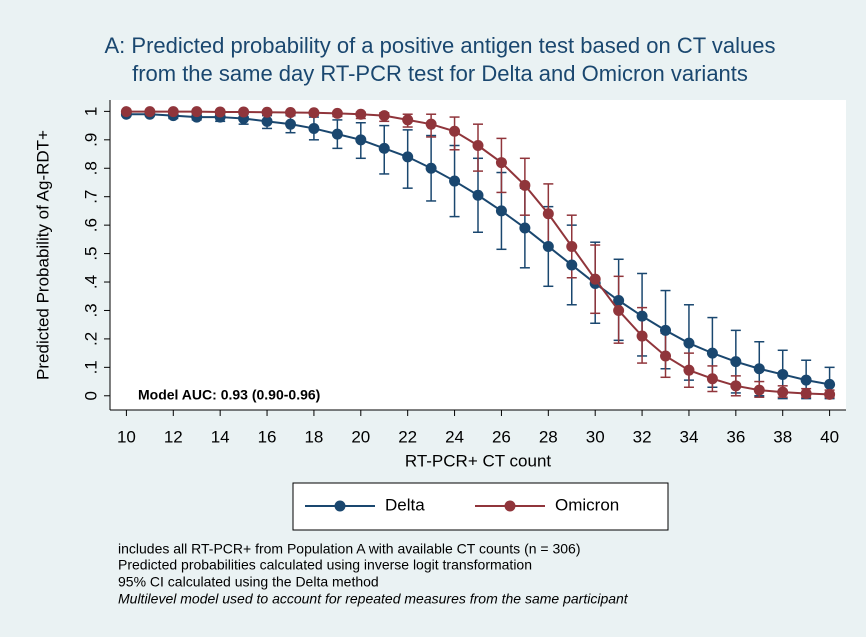 The height and width of the screenshot is (637, 866). I want to click on annotation: Model AUC: 0.93 (0.90-0.96), so click(229, 395).